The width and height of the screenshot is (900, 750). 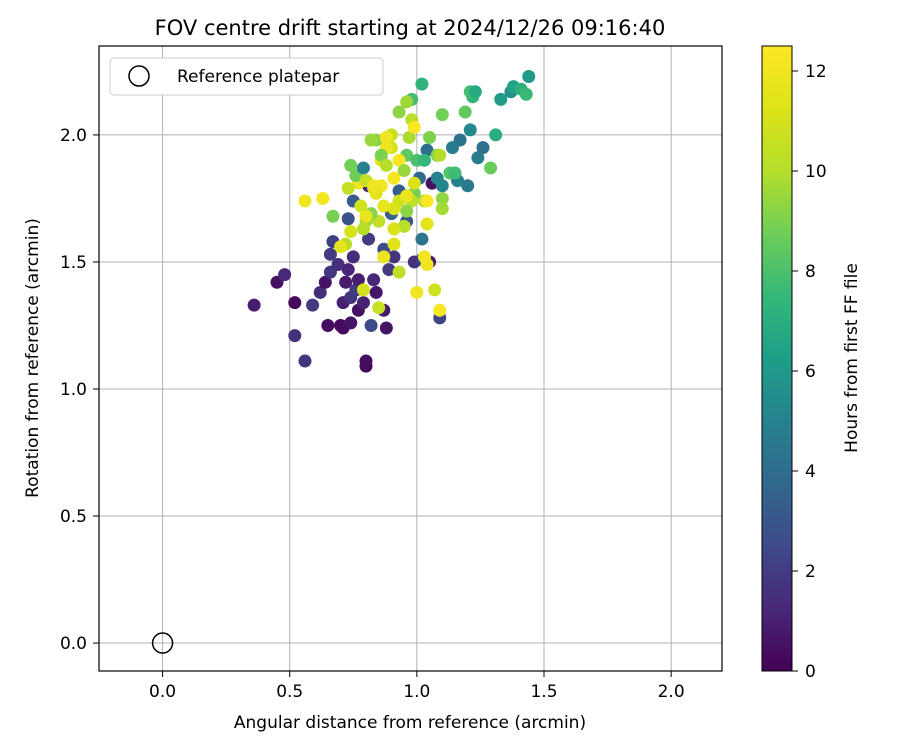 What do you see at coordinates (671, 692) in the screenshot?
I see `x-tick-label: 2.0` at bounding box center [671, 692].